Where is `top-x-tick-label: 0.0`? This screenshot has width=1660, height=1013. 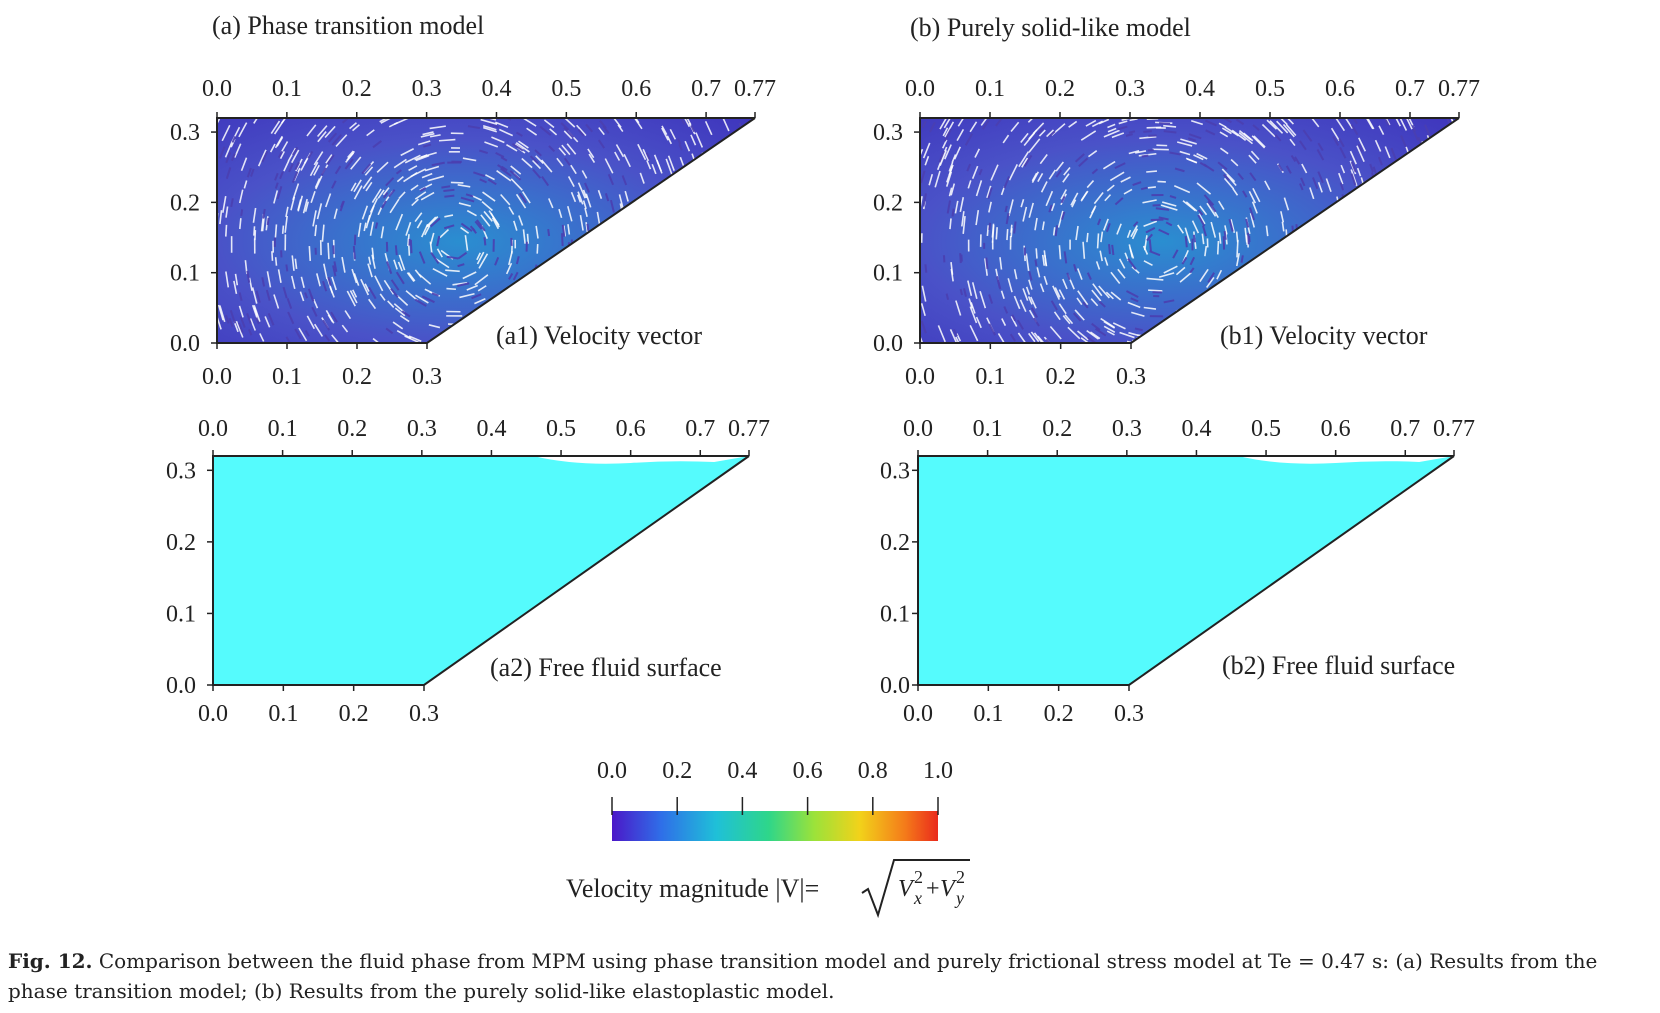
top-x-tick-label: 0.0 is located at coordinates (918, 429).